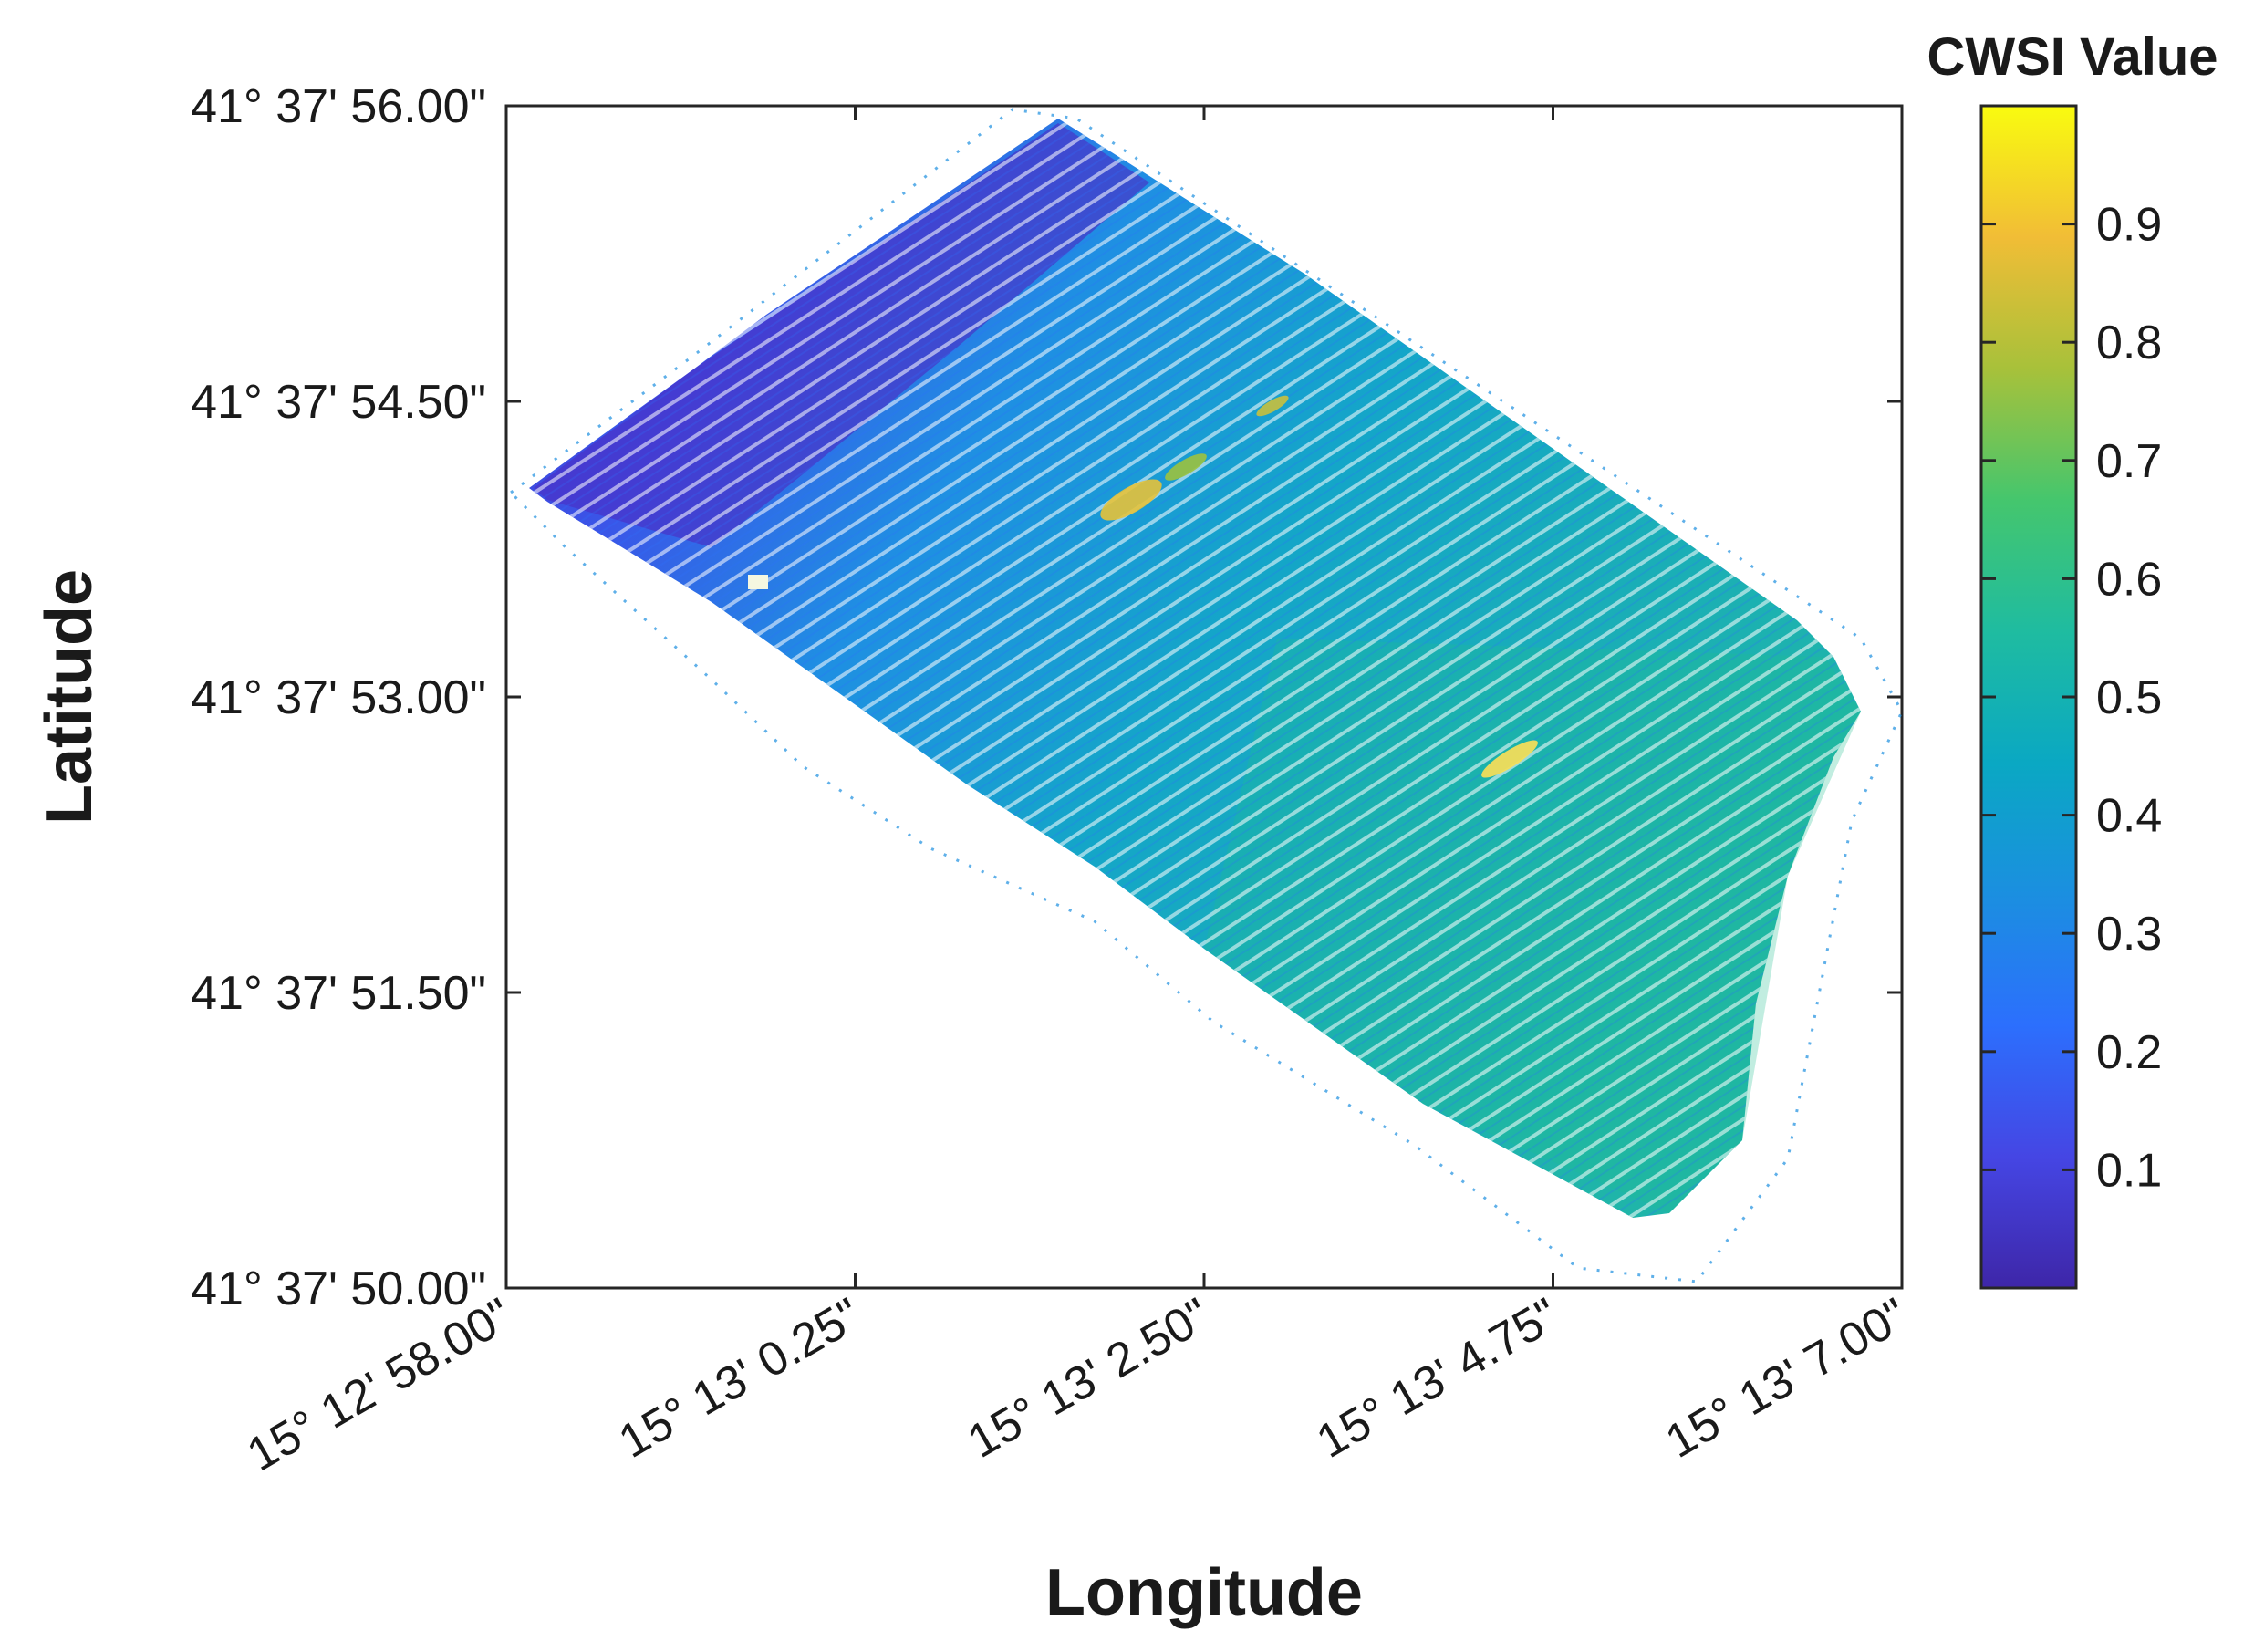  What do you see at coordinates (2129, 1171) in the screenshot?
I see `colorbar-tick-label: 0.1` at bounding box center [2129, 1171].